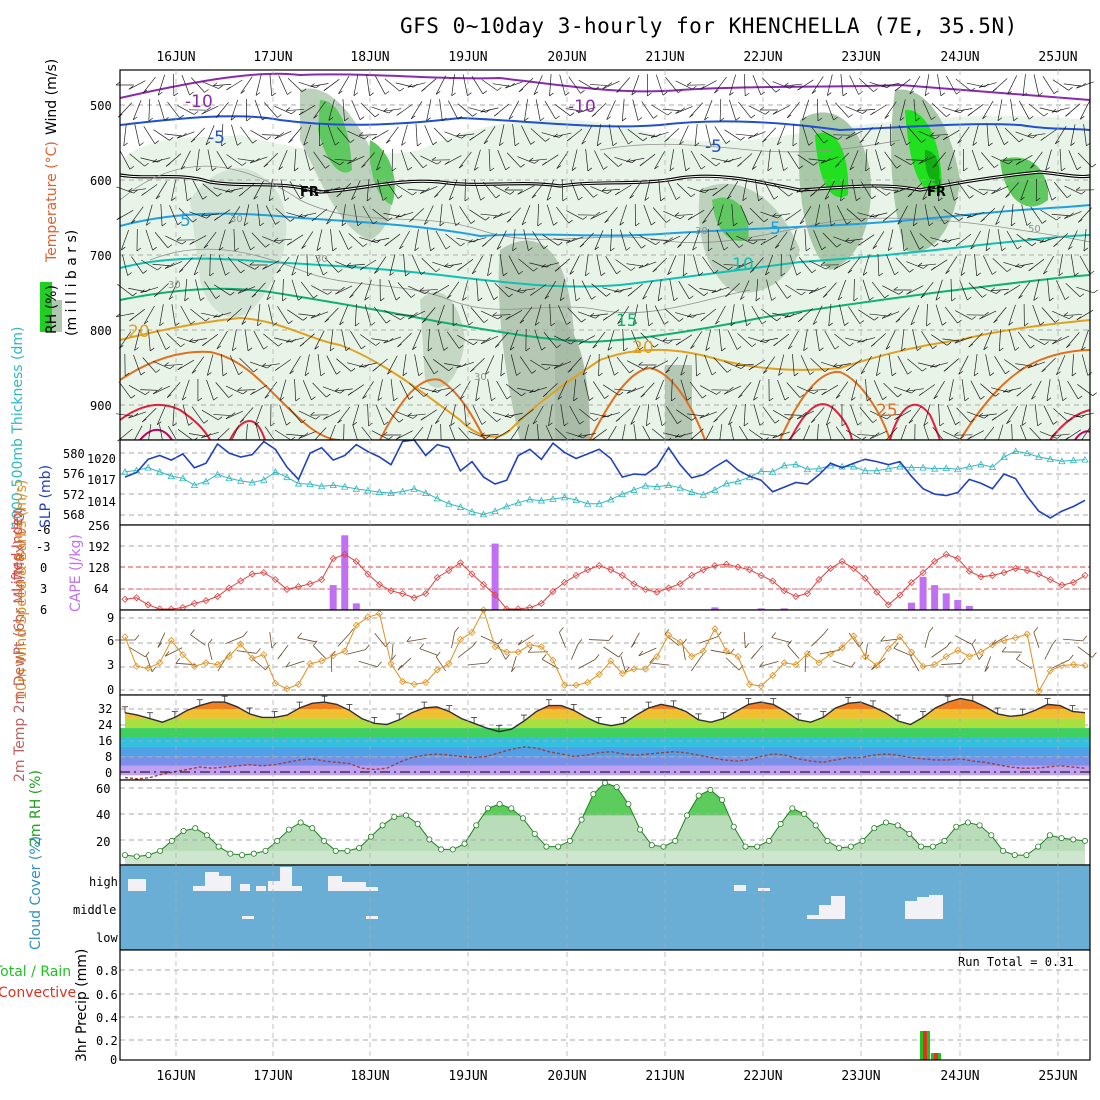 The height and width of the screenshot is (1100, 1100). Describe the element at coordinates (467, 1076) in the screenshot. I see `date-label-bottom: 19JUN` at that location.